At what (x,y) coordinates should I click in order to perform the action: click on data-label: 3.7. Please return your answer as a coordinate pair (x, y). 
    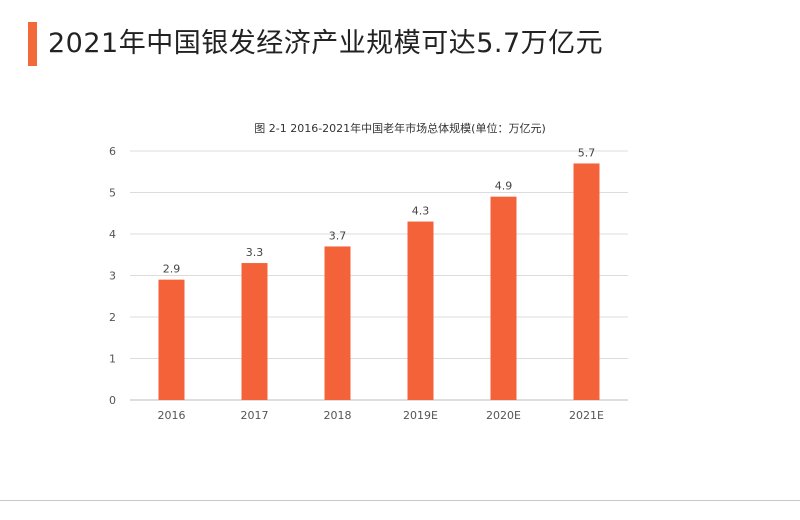
    Looking at the image, I should click on (338, 235).